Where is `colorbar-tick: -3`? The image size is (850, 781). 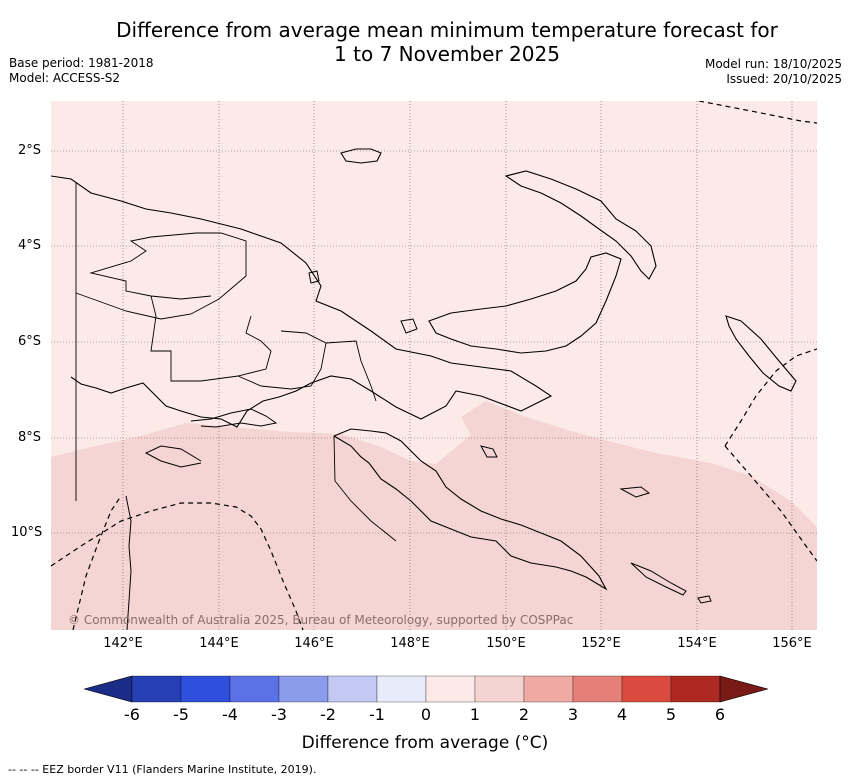 colorbar-tick: -3 is located at coordinates (279, 714).